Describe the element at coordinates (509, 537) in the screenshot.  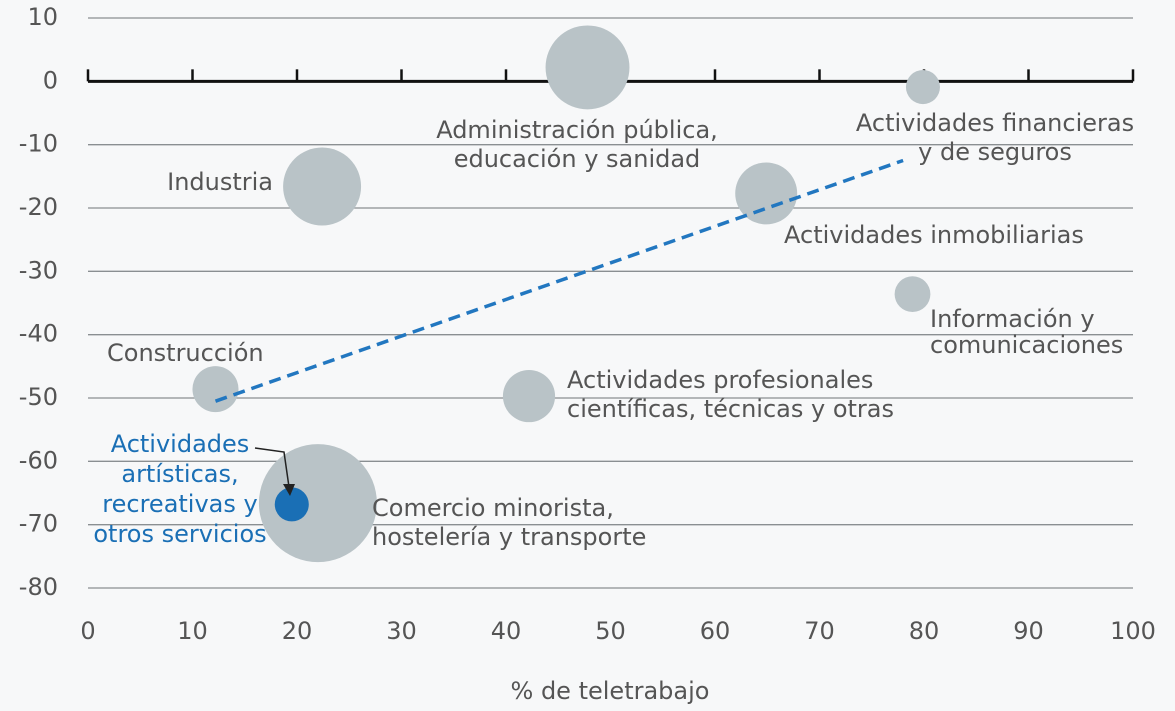
I see `bubble-label: hostelería y transporte` at that location.